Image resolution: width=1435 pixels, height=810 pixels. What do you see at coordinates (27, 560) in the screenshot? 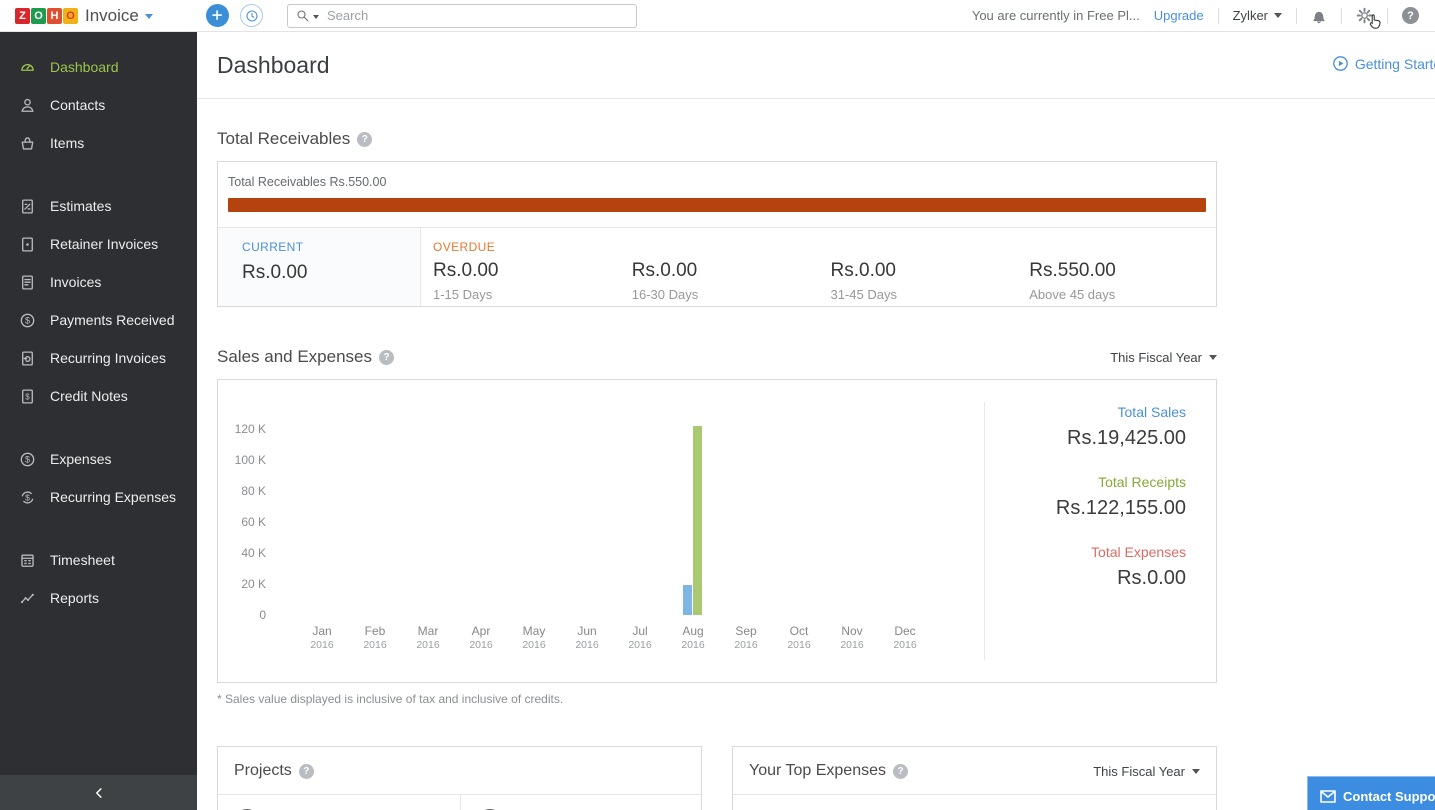
I see `timesheet-icon` at bounding box center [27, 560].